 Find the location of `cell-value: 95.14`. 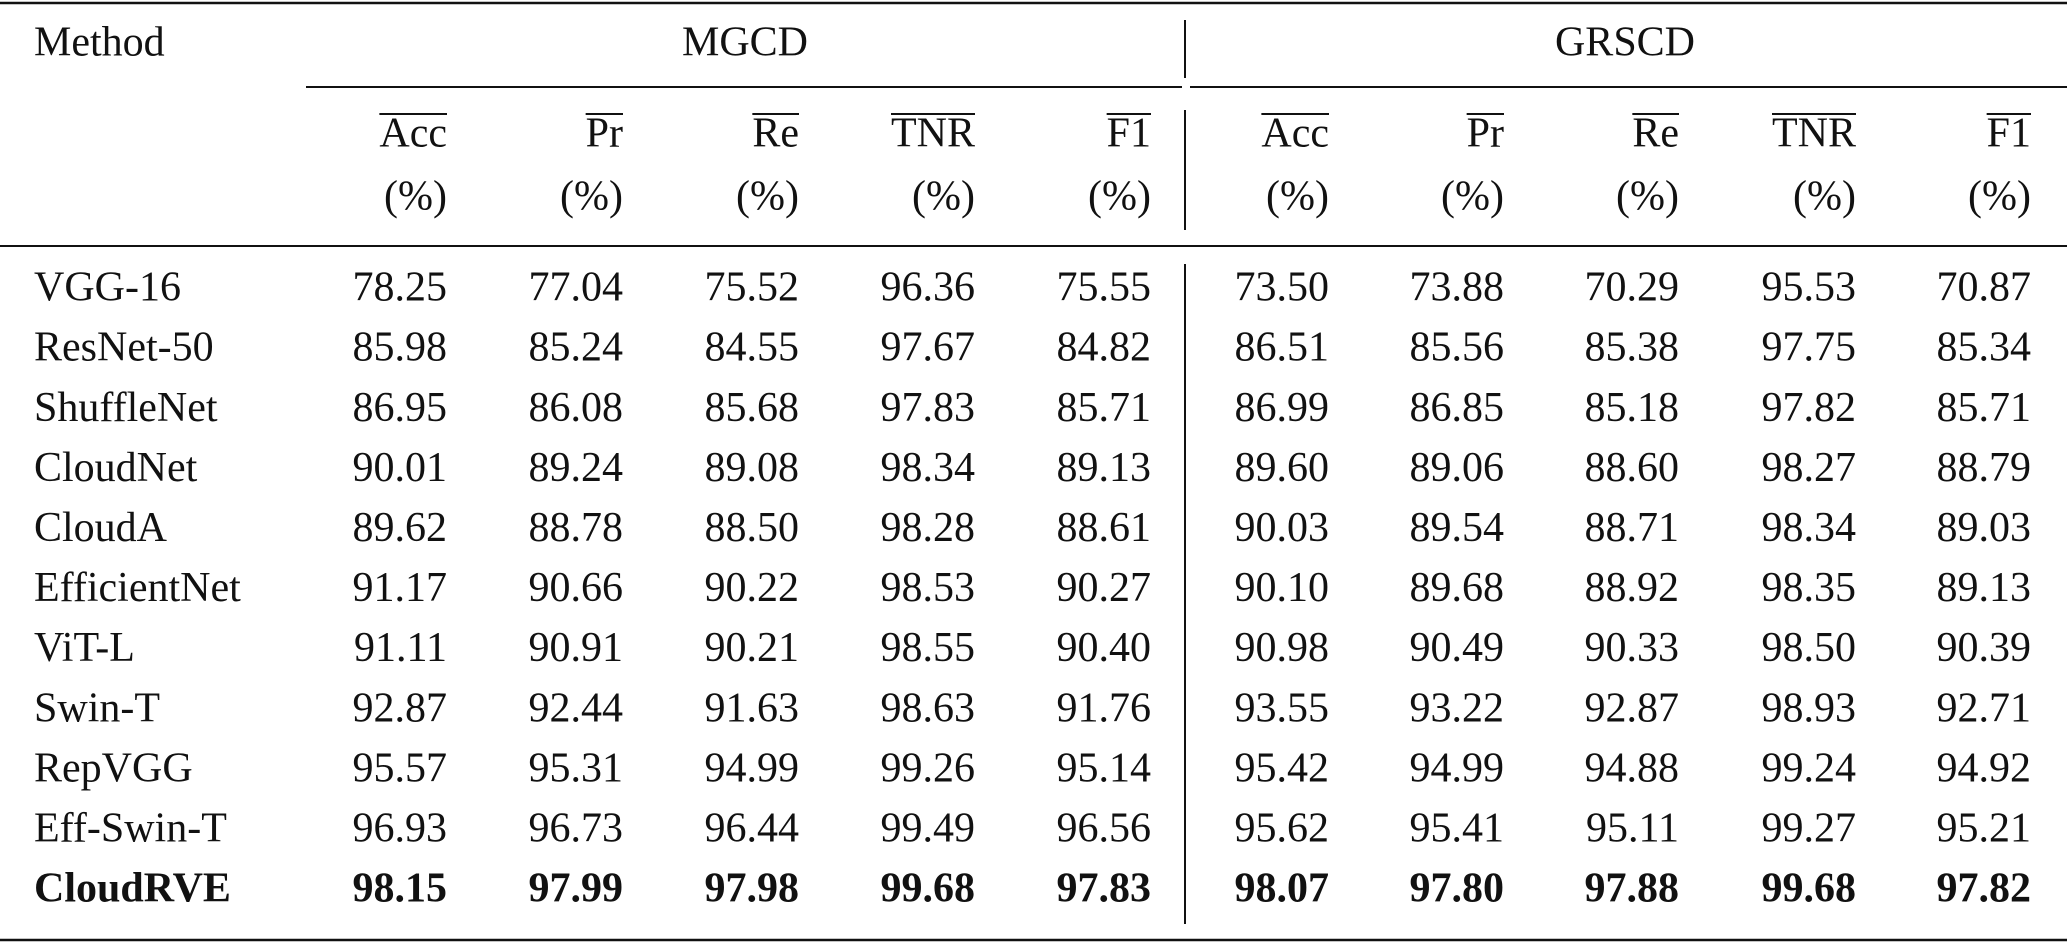

cell-value: 95.14 is located at coordinates (1104, 768).